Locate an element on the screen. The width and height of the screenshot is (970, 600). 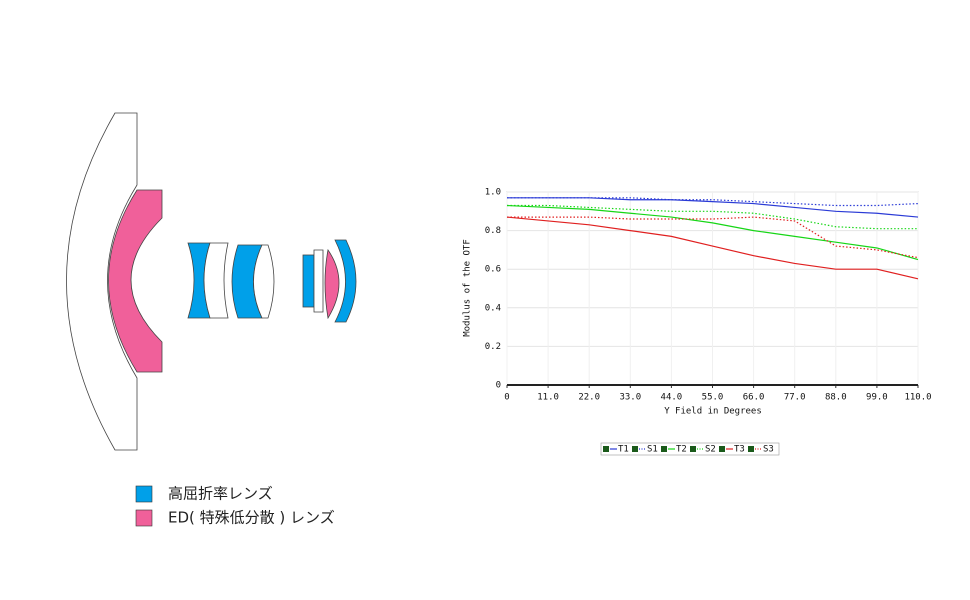
legend-label: S3 is located at coordinates (768, 450).